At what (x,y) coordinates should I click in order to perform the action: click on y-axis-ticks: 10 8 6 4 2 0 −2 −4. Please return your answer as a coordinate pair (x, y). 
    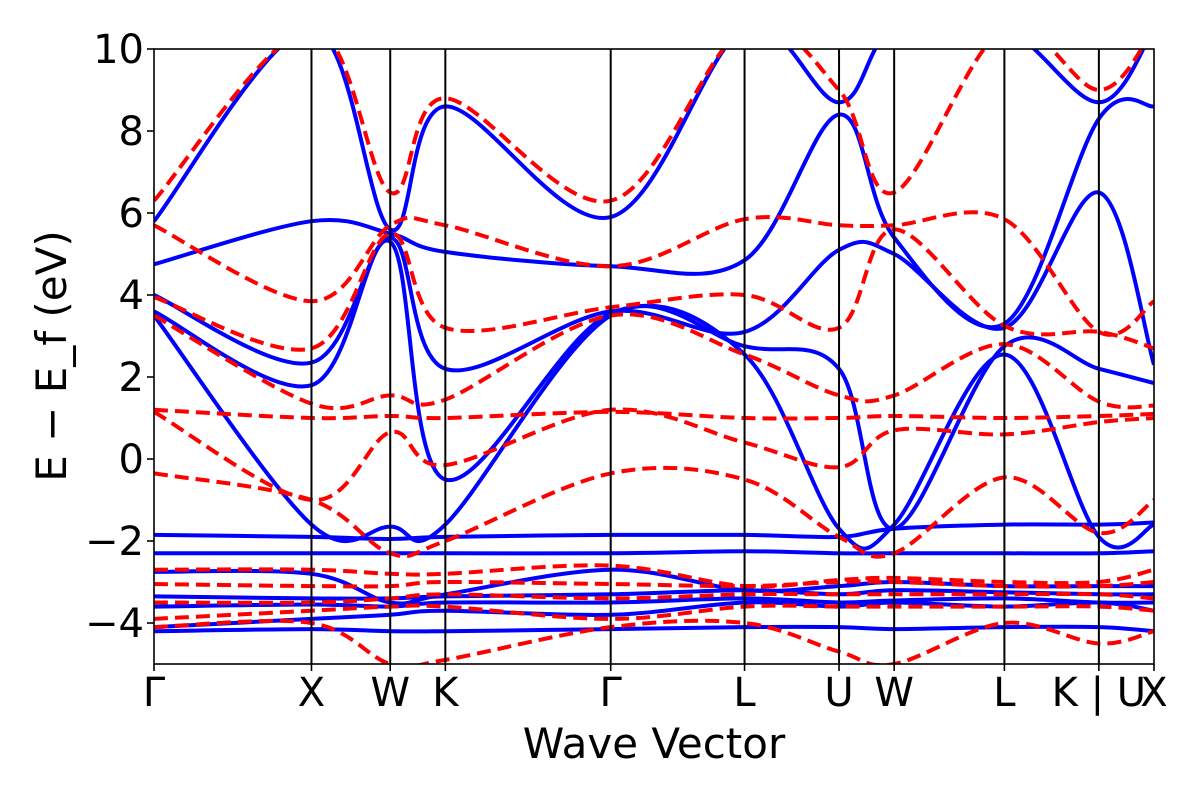
    Looking at the image, I should click on (119, 337).